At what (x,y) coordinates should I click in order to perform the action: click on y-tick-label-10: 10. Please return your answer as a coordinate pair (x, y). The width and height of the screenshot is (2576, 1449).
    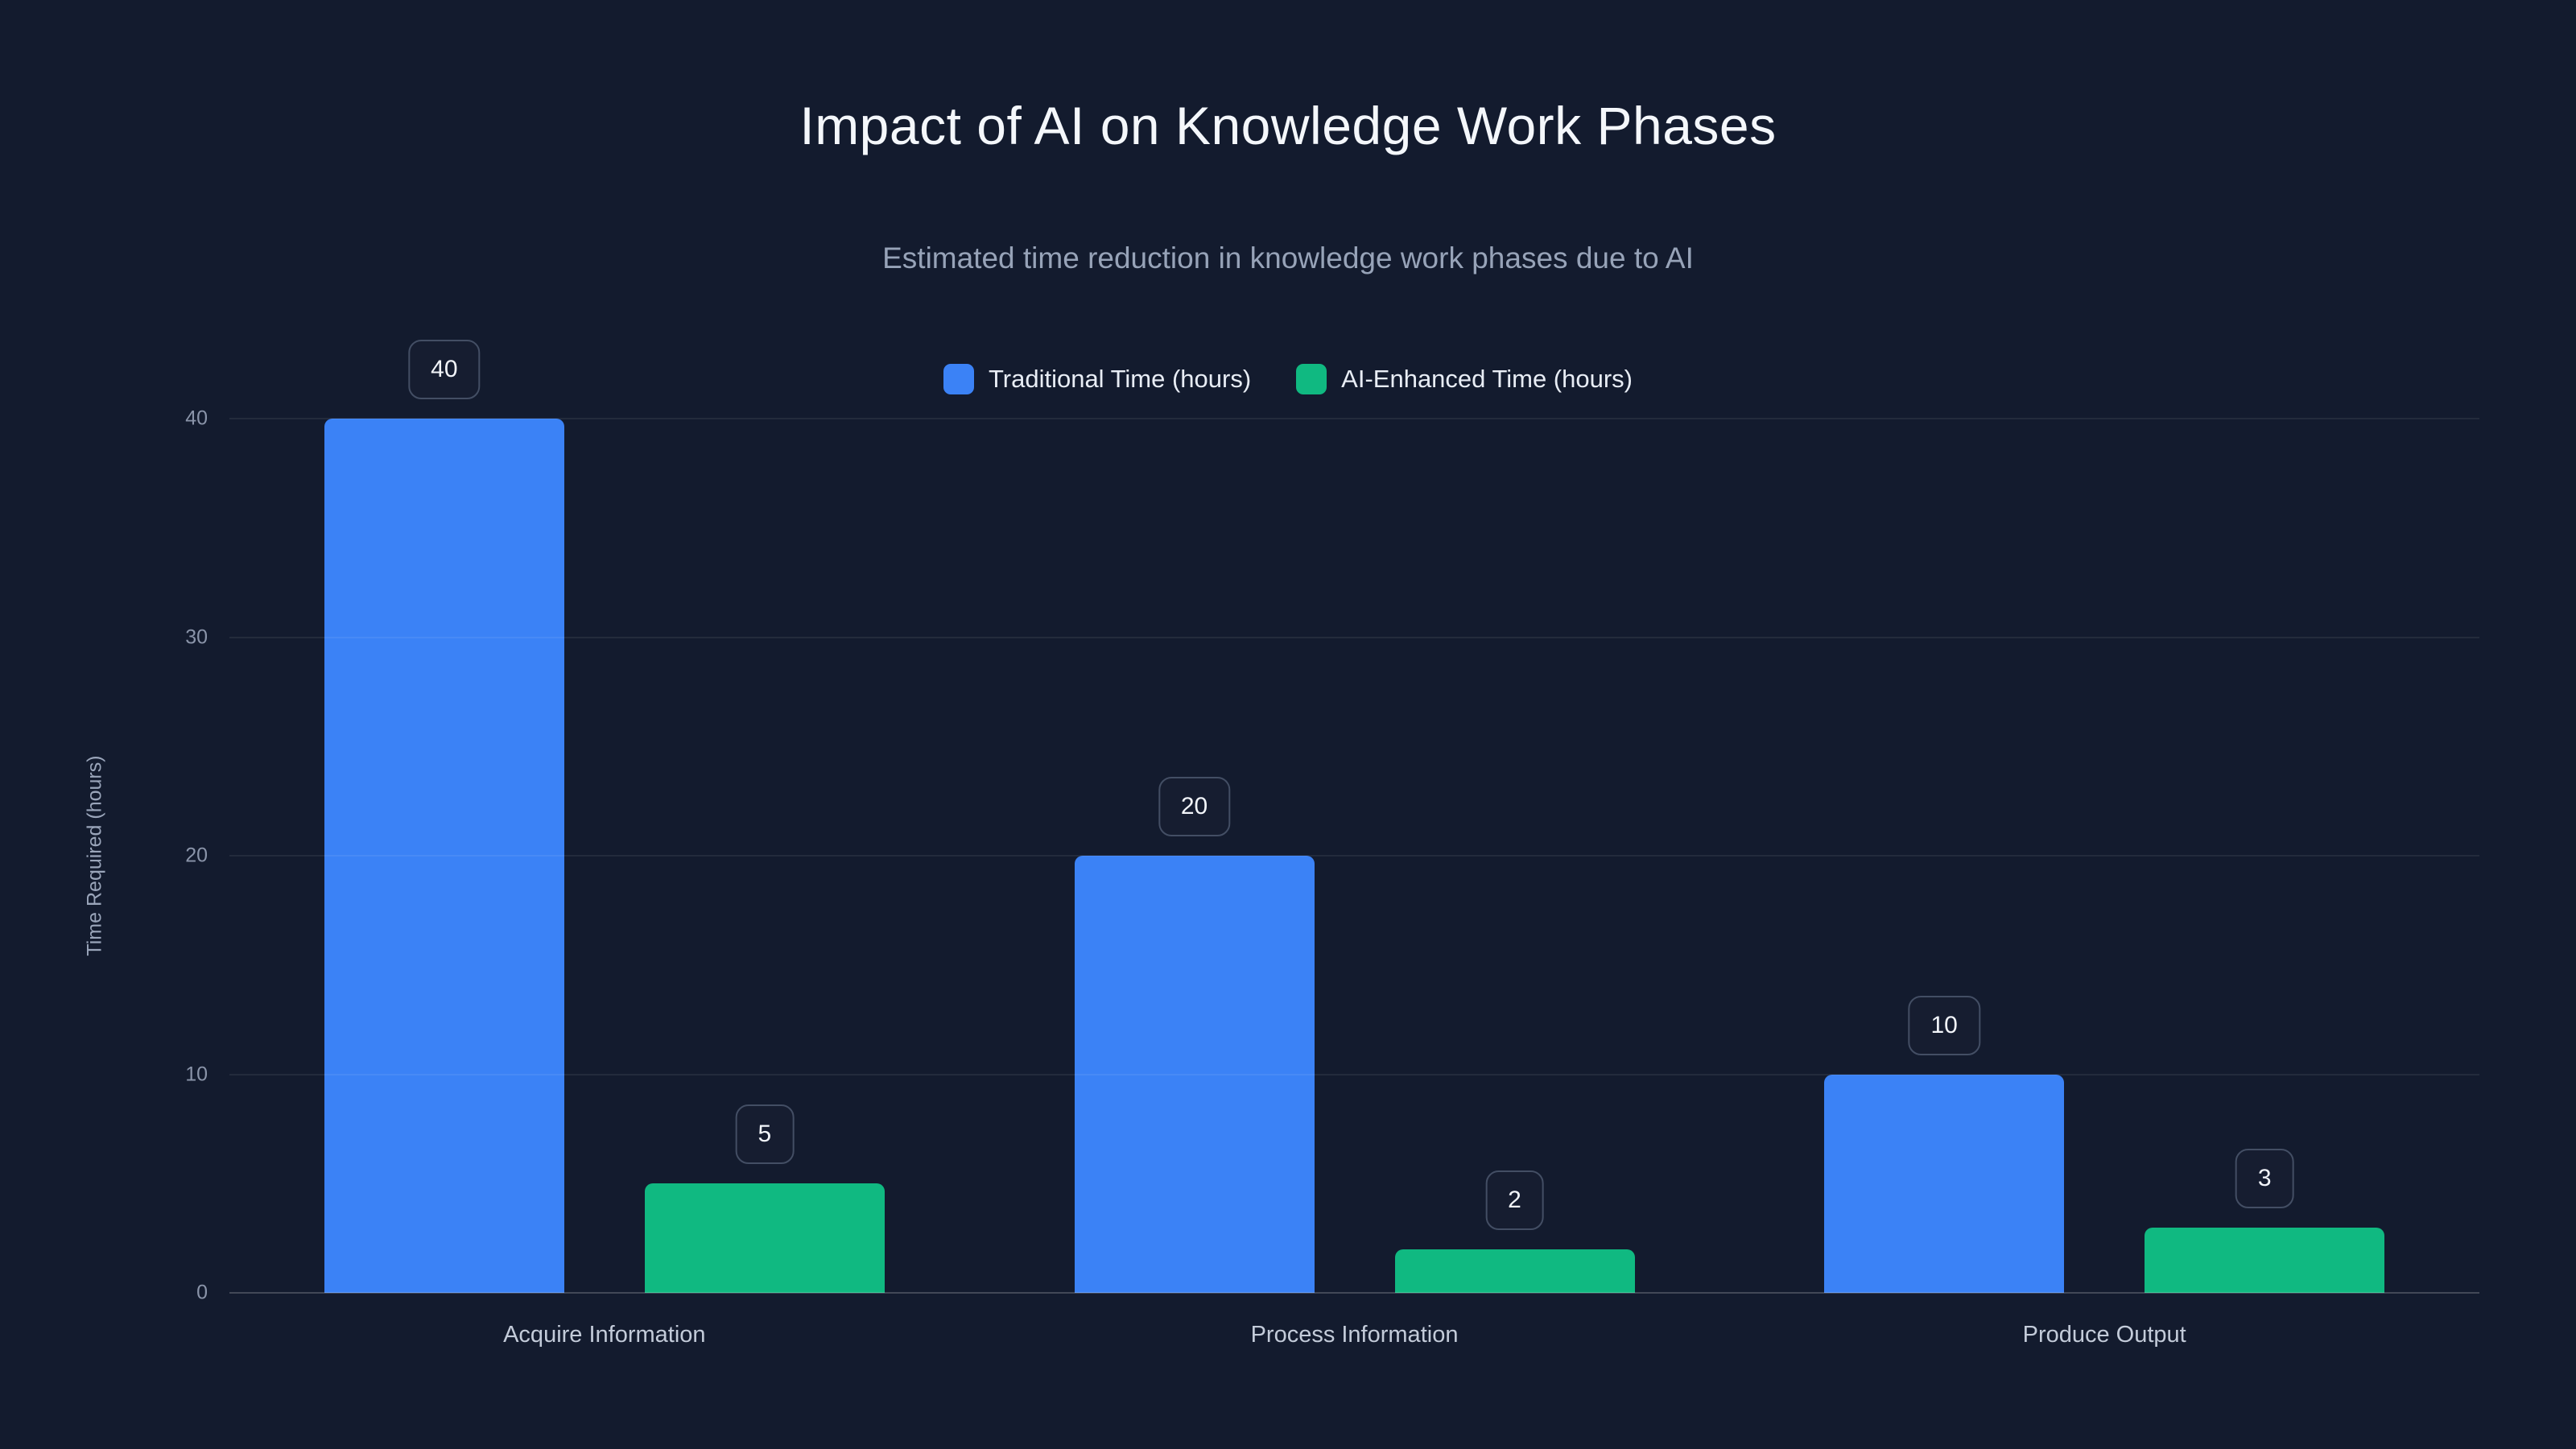
    Looking at the image, I should click on (196, 1074).